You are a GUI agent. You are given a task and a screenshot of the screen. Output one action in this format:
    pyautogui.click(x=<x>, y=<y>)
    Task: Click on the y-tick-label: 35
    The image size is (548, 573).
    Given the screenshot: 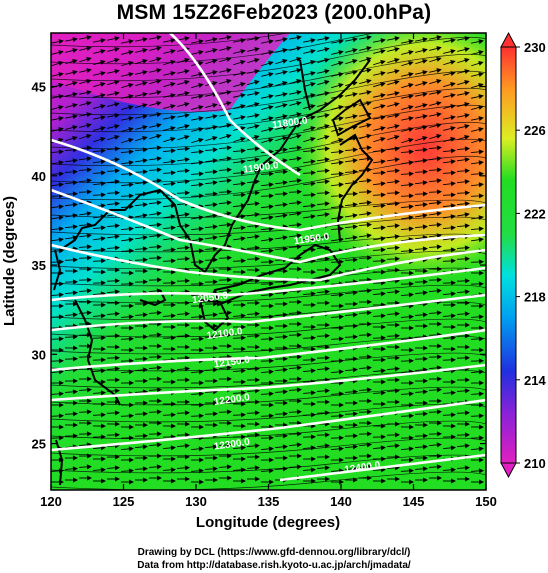 What is the action you would take?
    pyautogui.click(x=39, y=265)
    